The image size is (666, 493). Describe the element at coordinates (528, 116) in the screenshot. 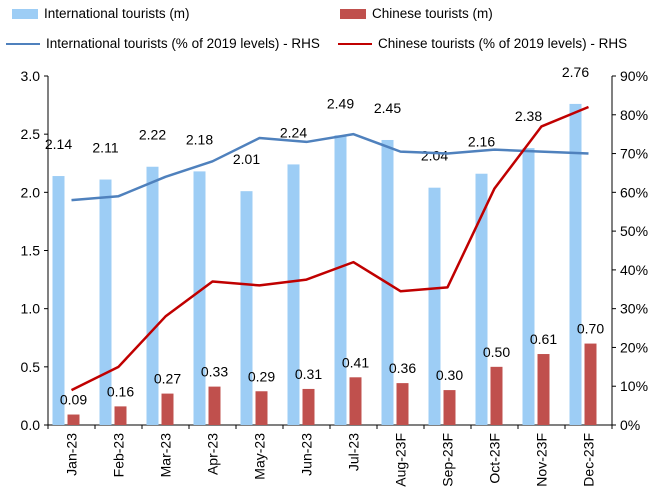

I see `data-label-intl: 2.38` at that location.